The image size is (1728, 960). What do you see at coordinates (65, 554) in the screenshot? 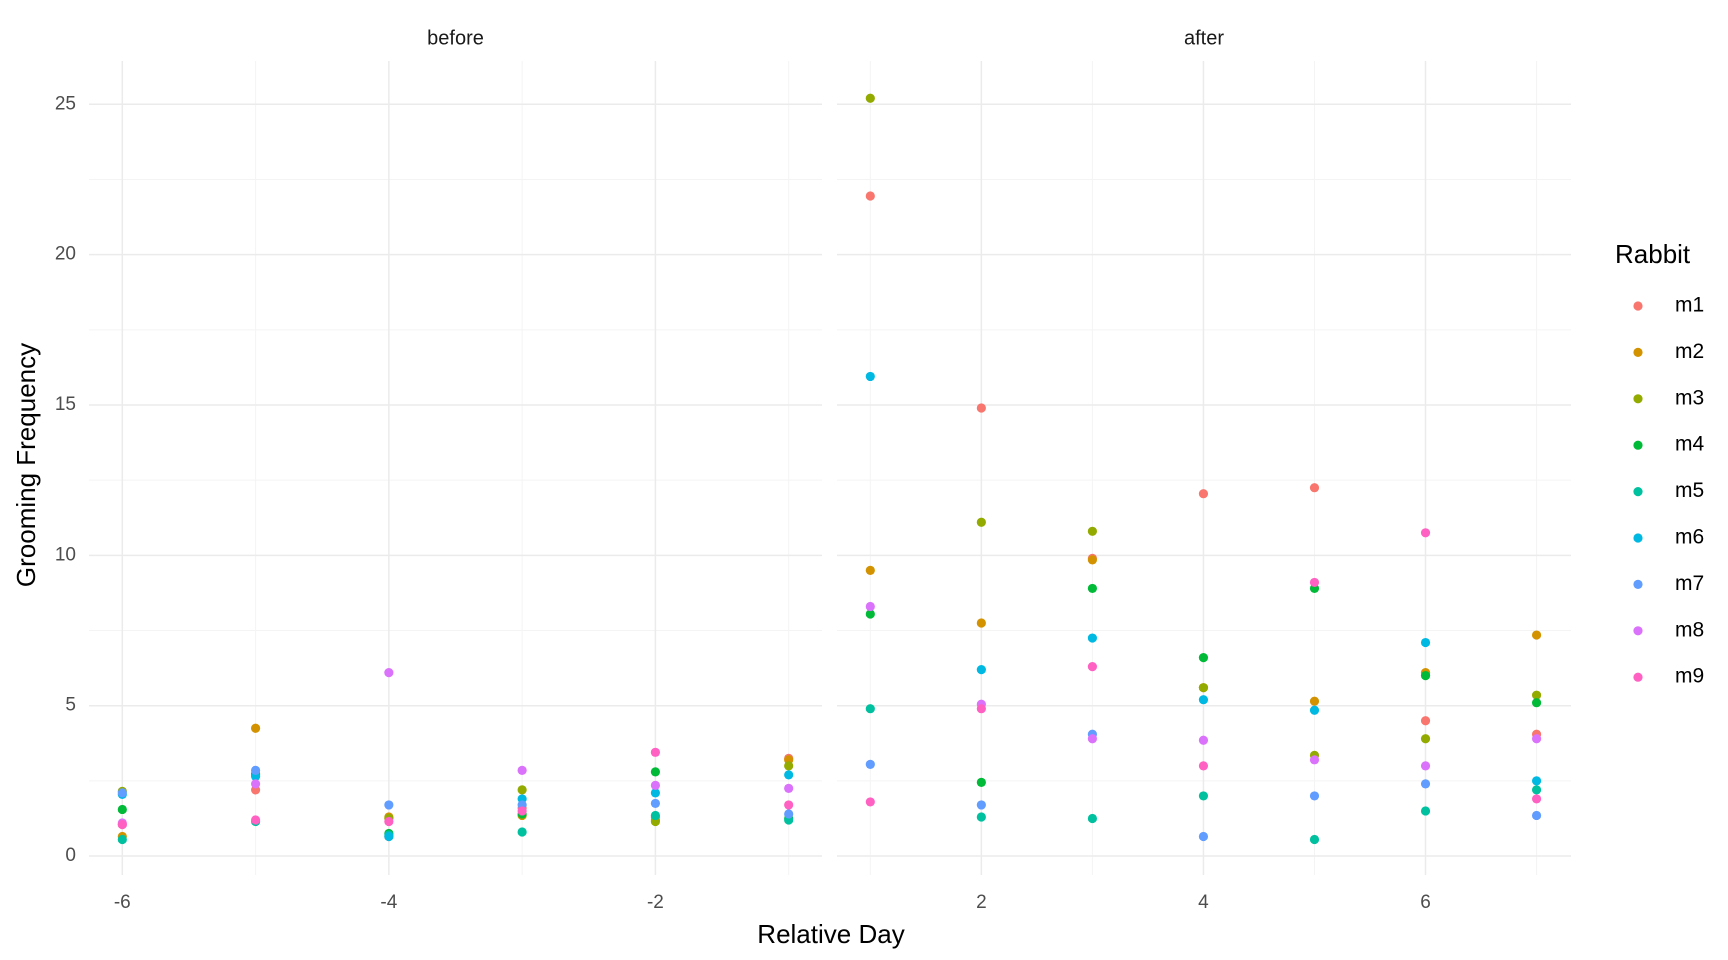
I see `y-tick-label: 10` at bounding box center [65, 554].